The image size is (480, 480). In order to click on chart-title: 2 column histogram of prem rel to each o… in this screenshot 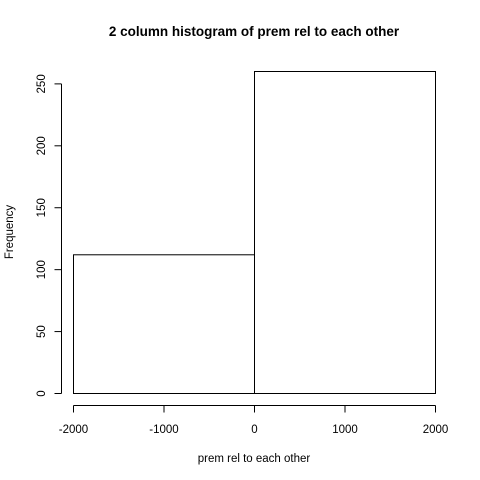, I will do `click(254, 31)`.